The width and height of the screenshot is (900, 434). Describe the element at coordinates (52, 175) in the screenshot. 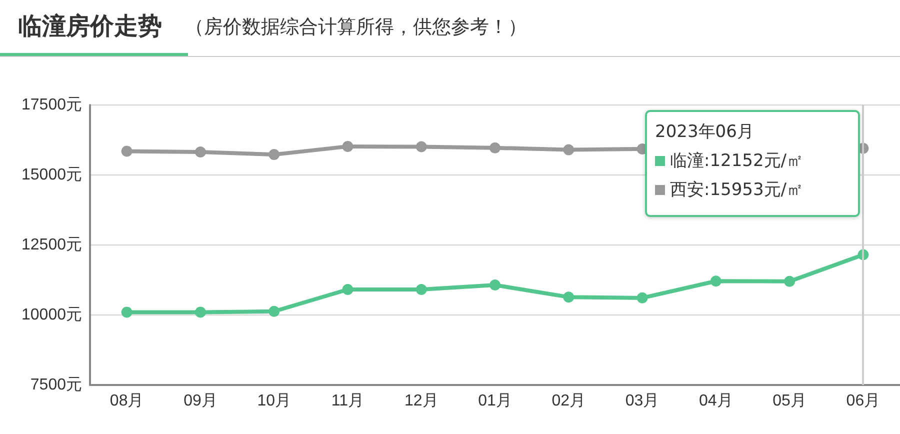

I see `y-tick-label: 15000元` at that location.